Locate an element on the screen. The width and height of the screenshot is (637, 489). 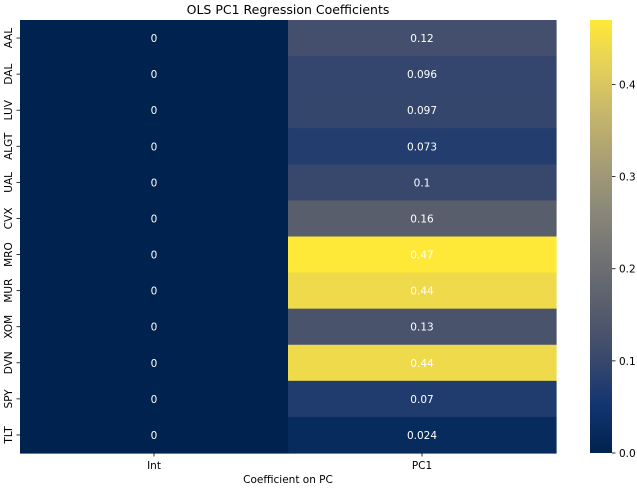
y-axis-ticks: AAL DAL LUV ALGT UAL CVX MRO MUR XOM DVN SPY TLT is located at coordinates (11, 236).